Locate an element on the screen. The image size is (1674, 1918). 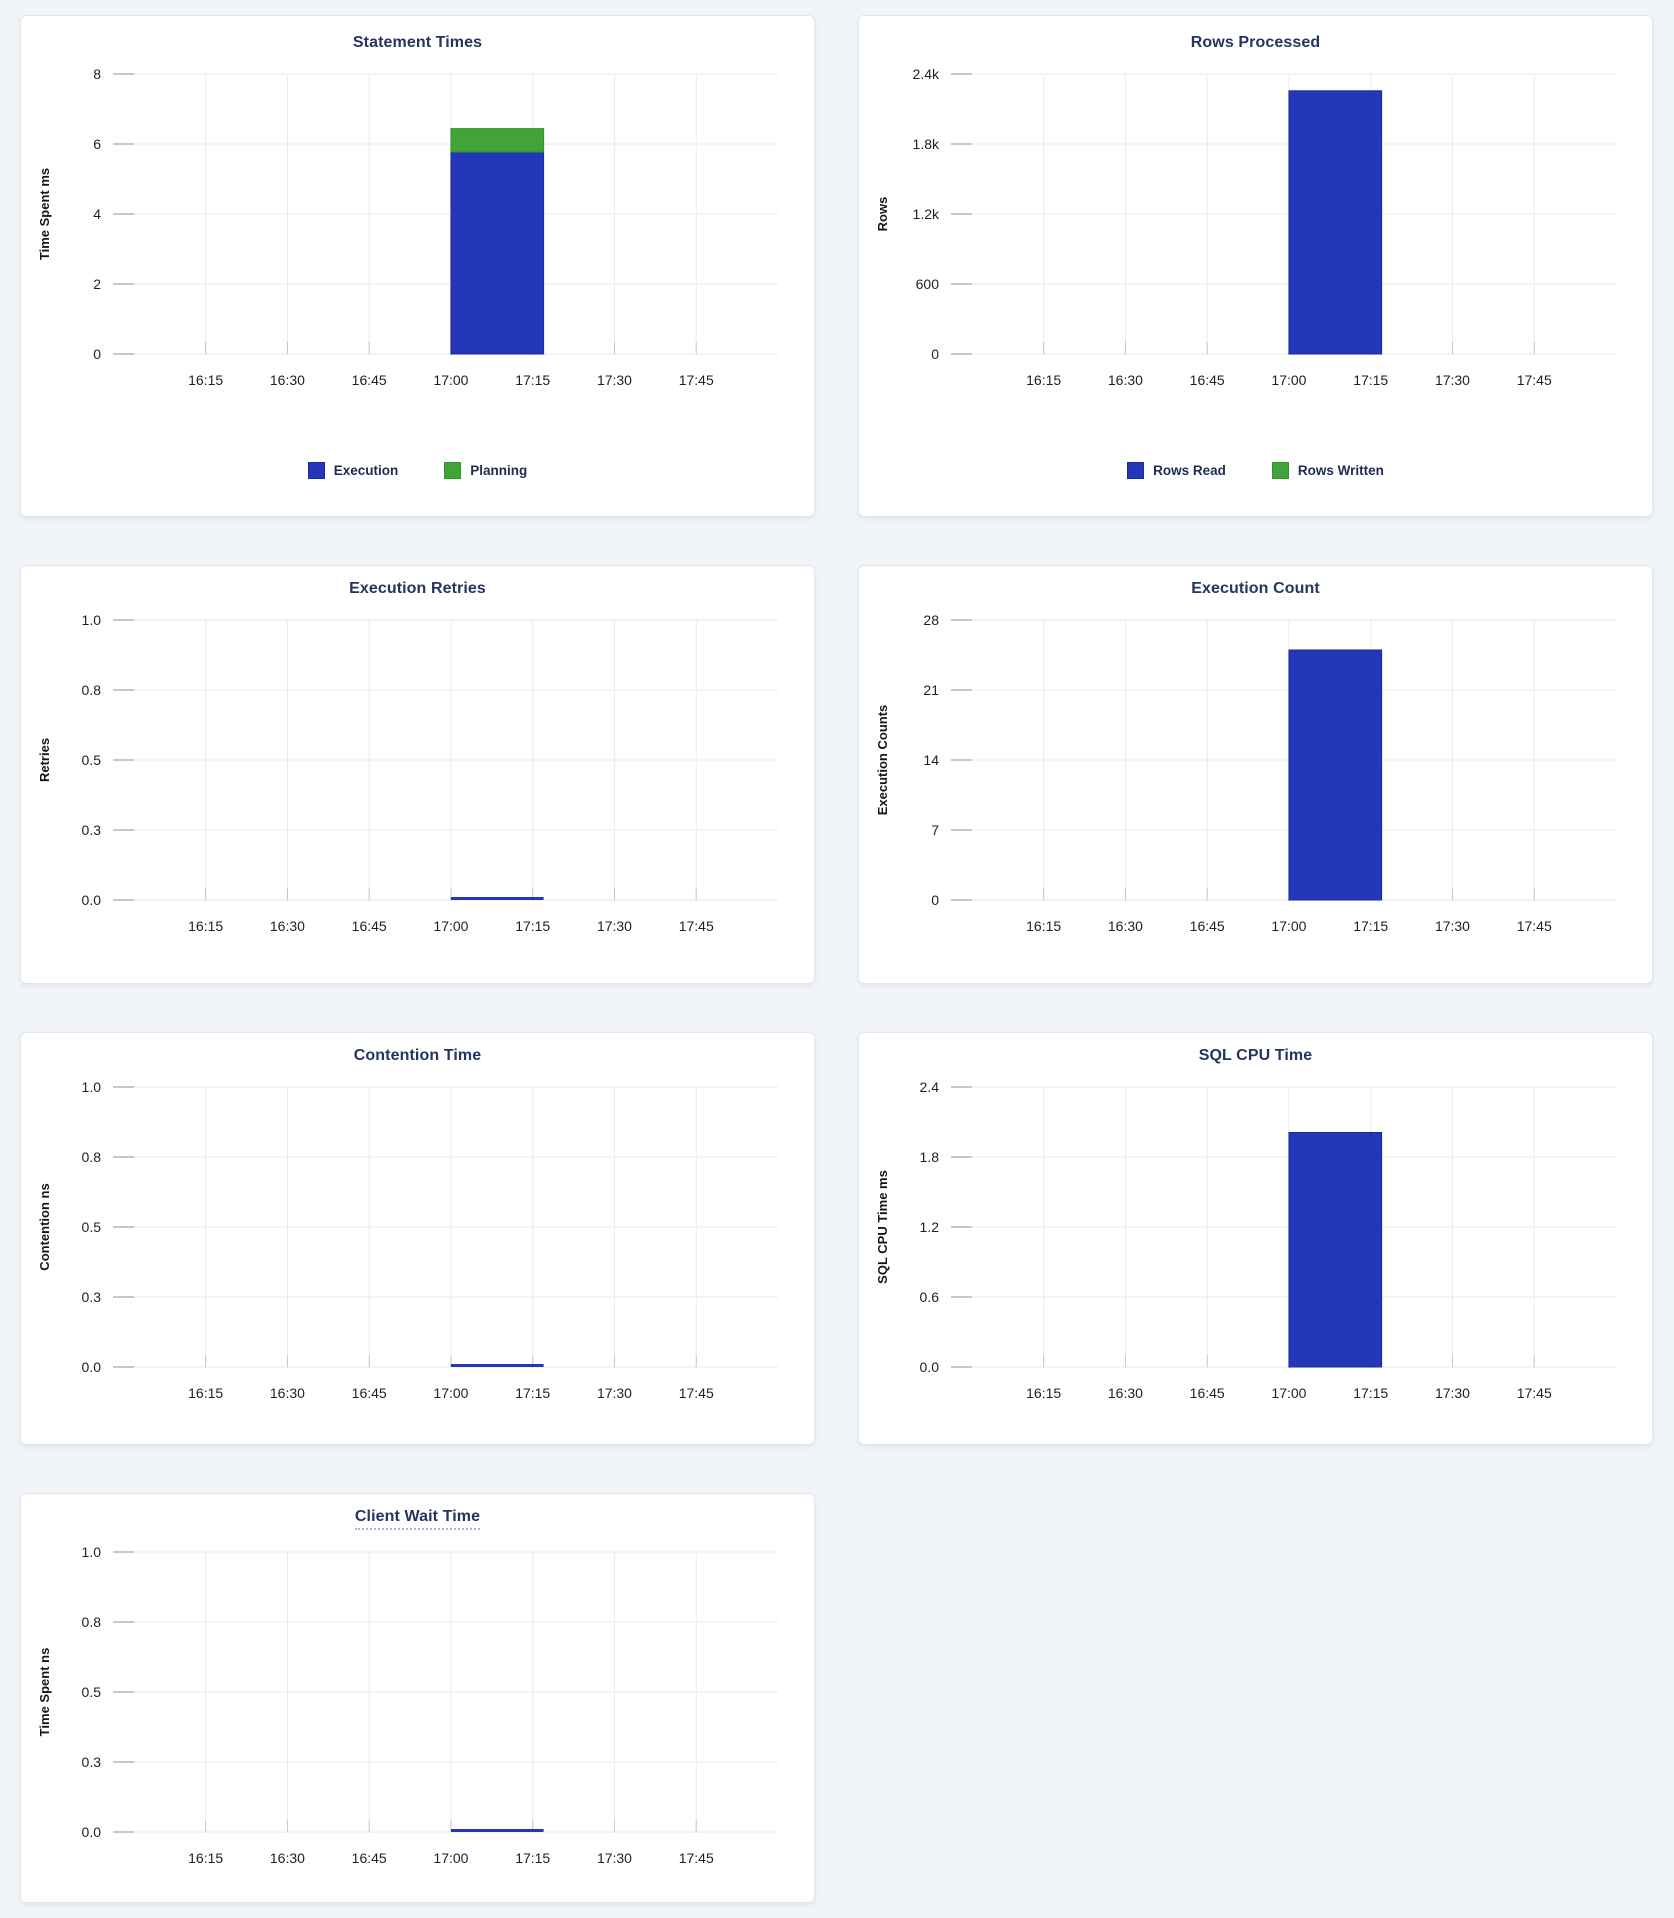
bar-execution-count is located at coordinates (1335, 775).